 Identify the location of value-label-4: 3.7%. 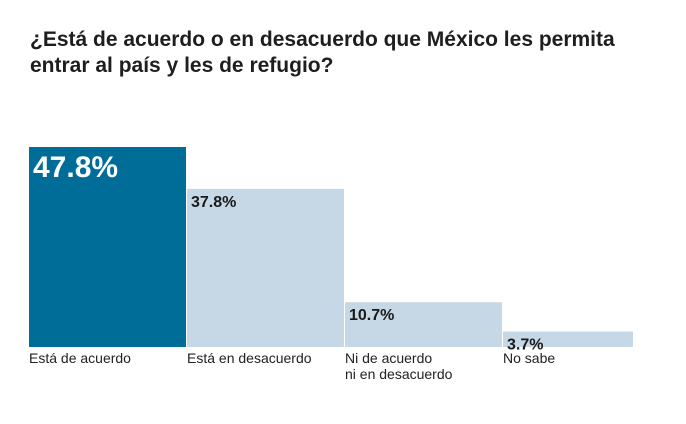
(525, 345).